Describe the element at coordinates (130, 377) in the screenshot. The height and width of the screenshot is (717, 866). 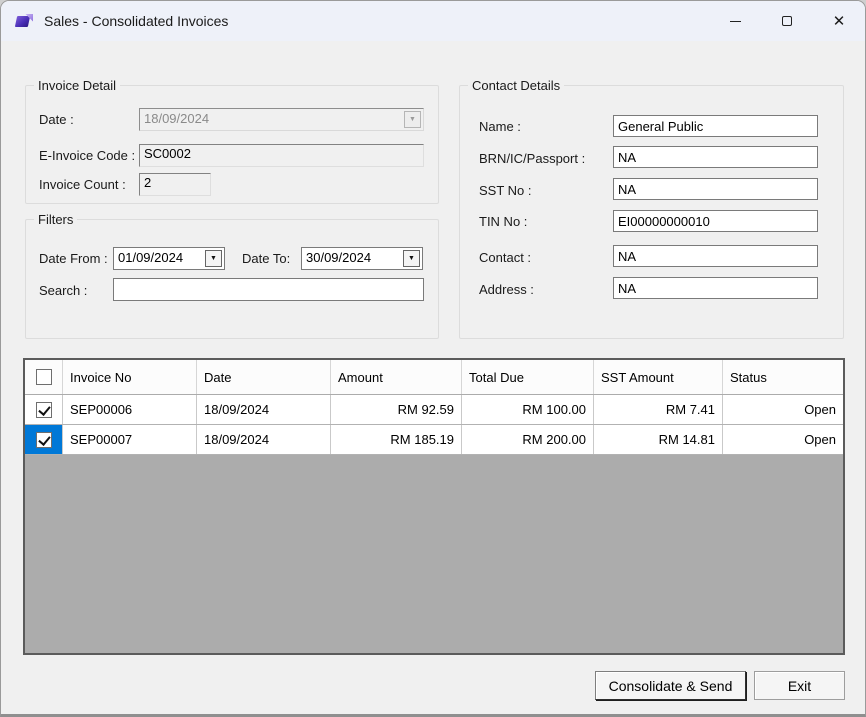
I see `column-header-invoice-no: Invoice No` at that location.